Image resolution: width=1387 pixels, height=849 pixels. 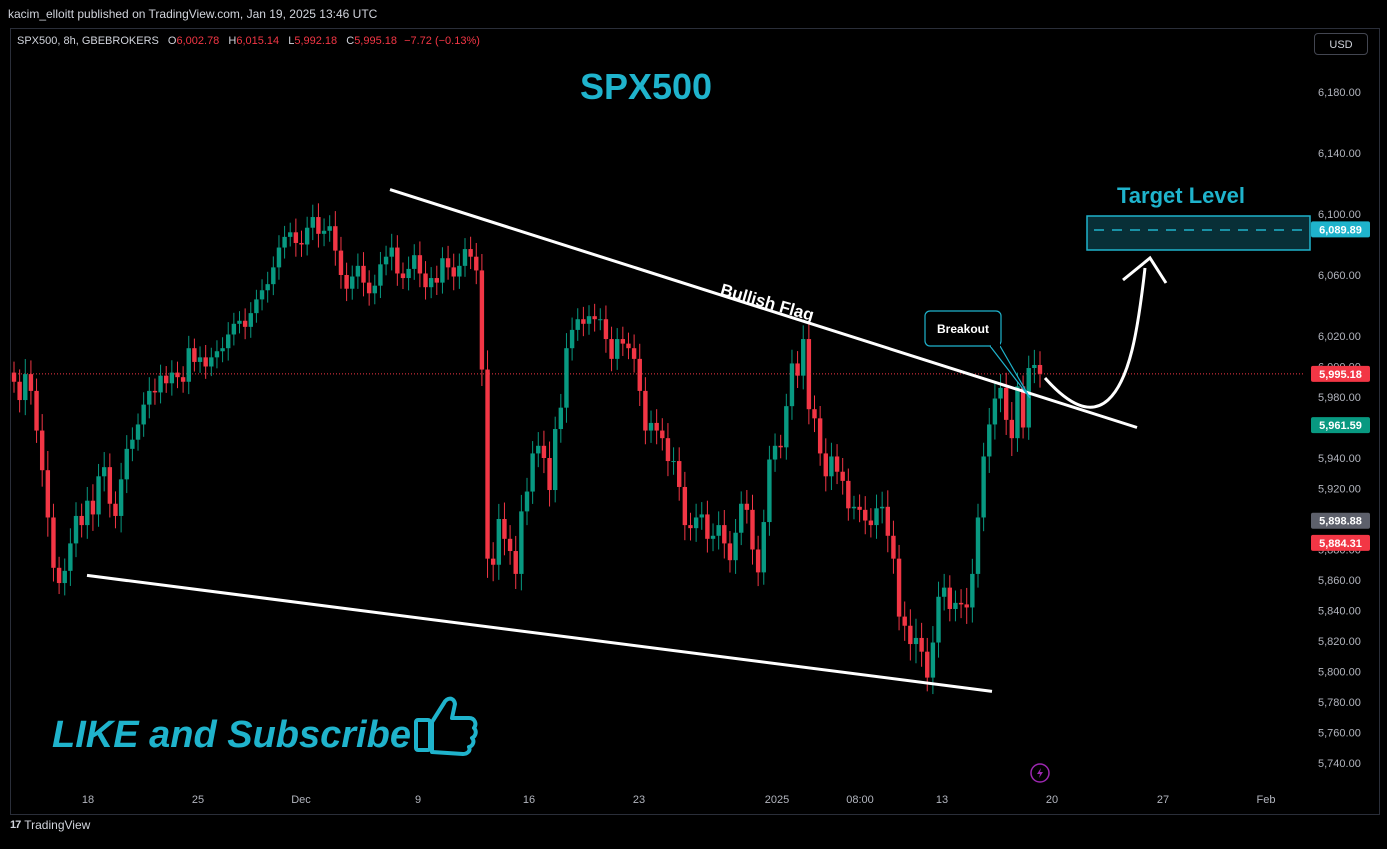 I want to click on price-tag-label: 5,961.59, so click(x=1340, y=426).